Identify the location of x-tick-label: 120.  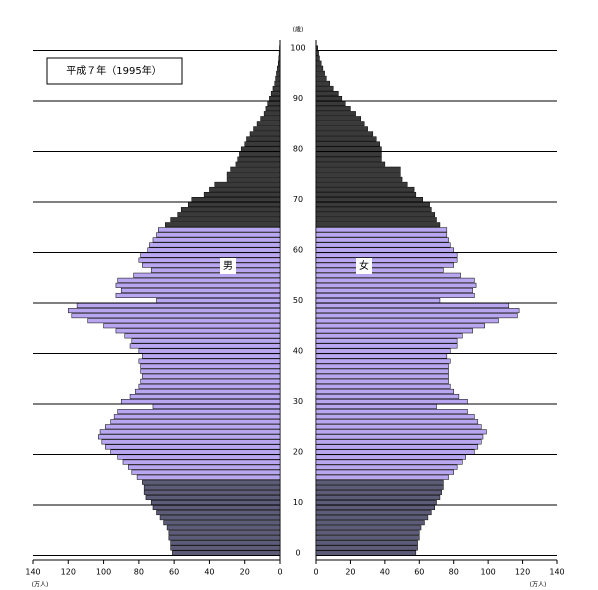
(68, 572).